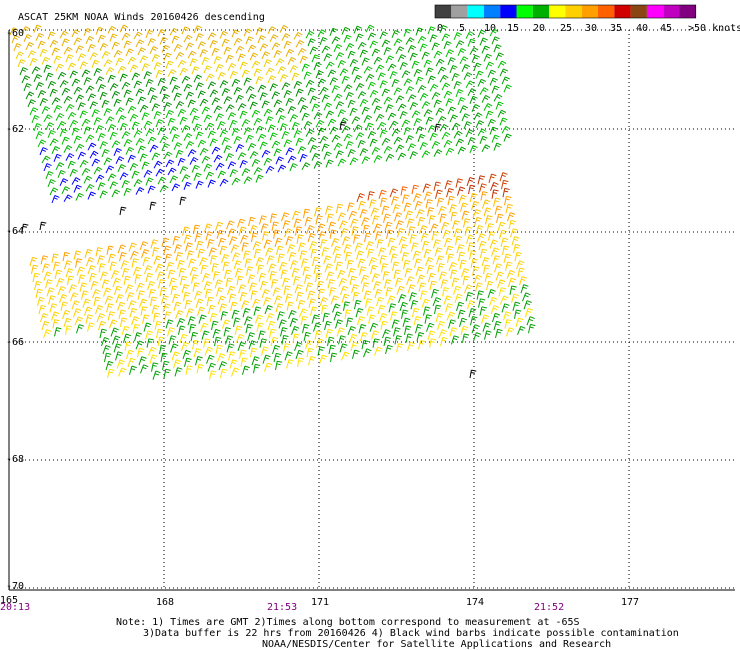 Image resolution: width=740 pixels, height=650 pixels. Describe the element at coordinates (440, 28) in the screenshot. I see `legend-tick: 0` at that location.